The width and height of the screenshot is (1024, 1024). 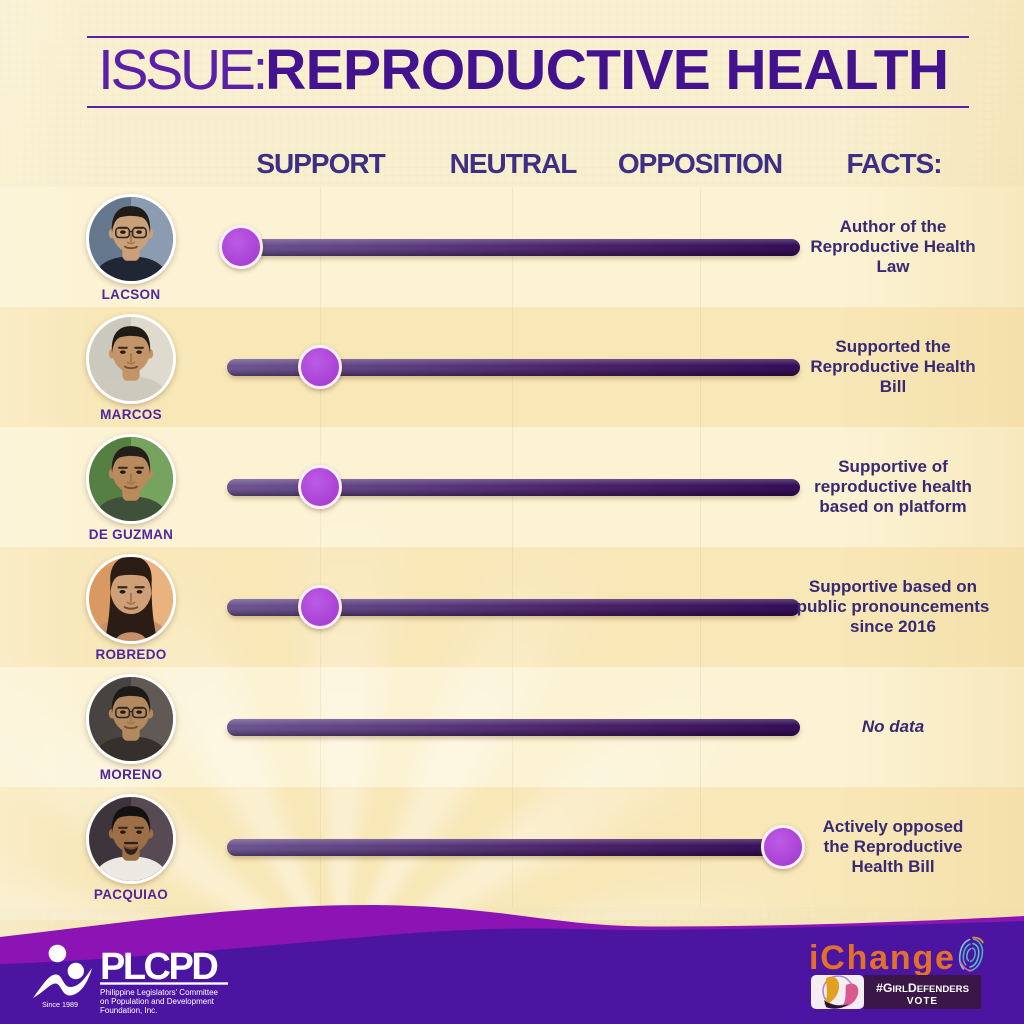 I want to click on svg-text:Philippine Legislators’ Commit: Philippine Legislators’ Committee, so click(x=159, y=992).